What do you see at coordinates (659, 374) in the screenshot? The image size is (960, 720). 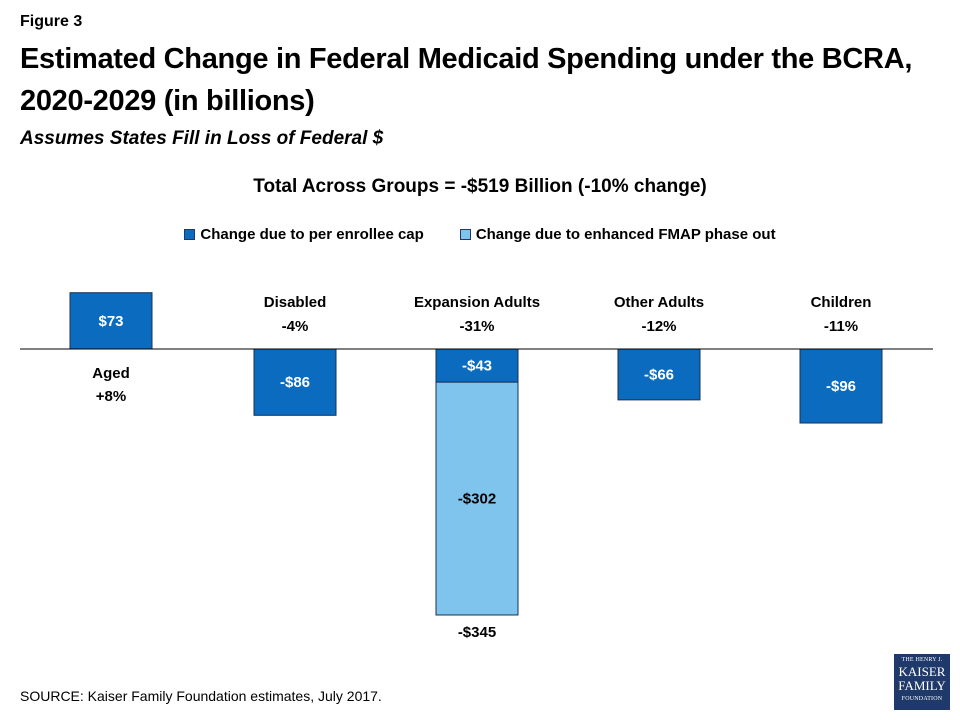 I see `data-label-other-adults-cap: -$66` at bounding box center [659, 374].